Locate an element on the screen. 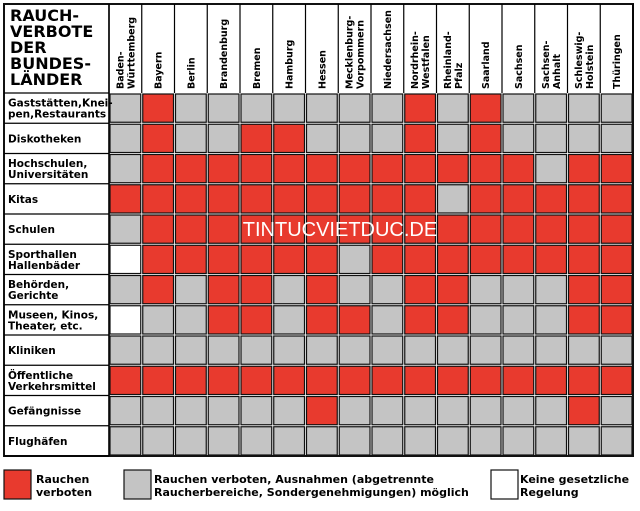 The width and height of the screenshot is (640, 511). row-label: Öffentliche is located at coordinates (40, 375).